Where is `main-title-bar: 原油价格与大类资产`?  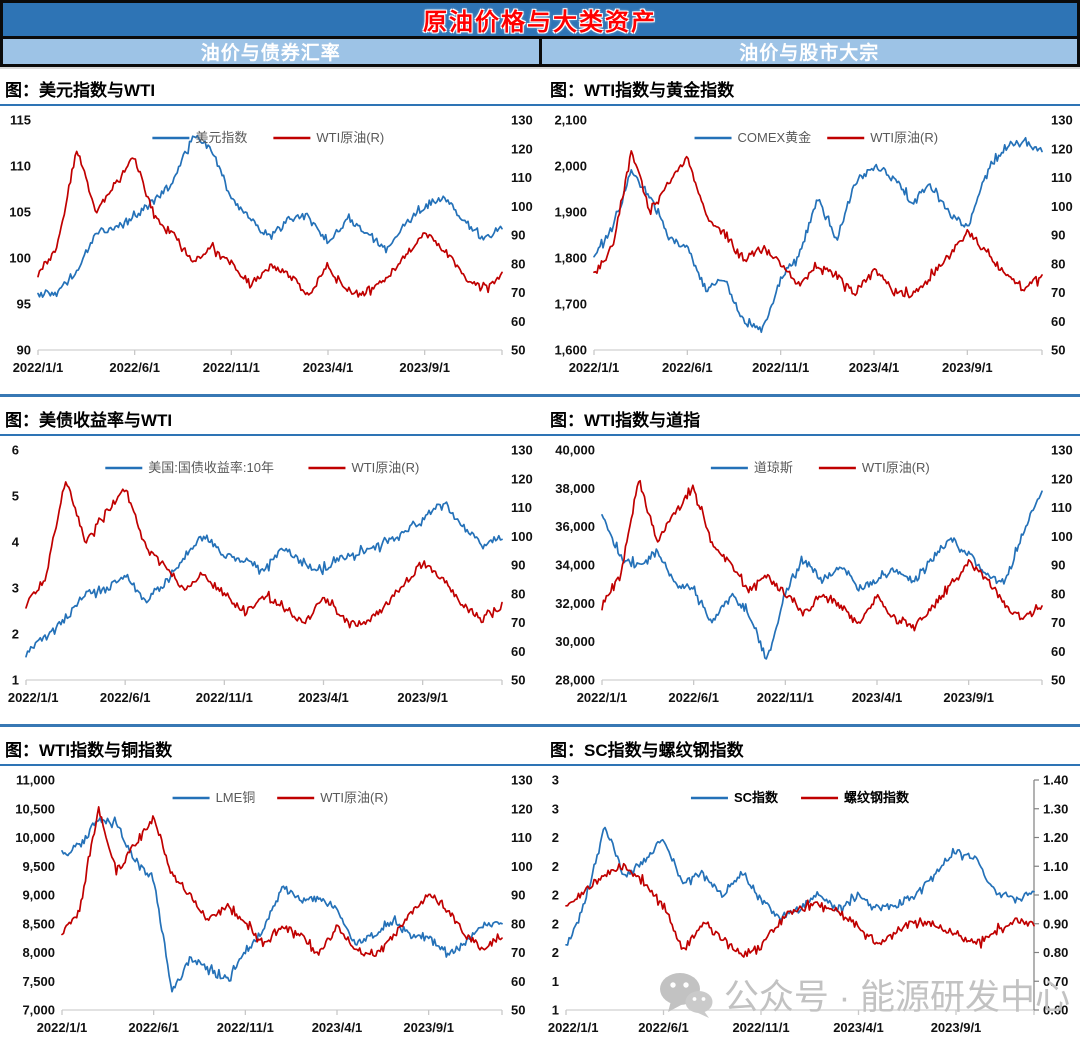 main-title-bar: 原油价格与大类资产 is located at coordinates (540, 19).